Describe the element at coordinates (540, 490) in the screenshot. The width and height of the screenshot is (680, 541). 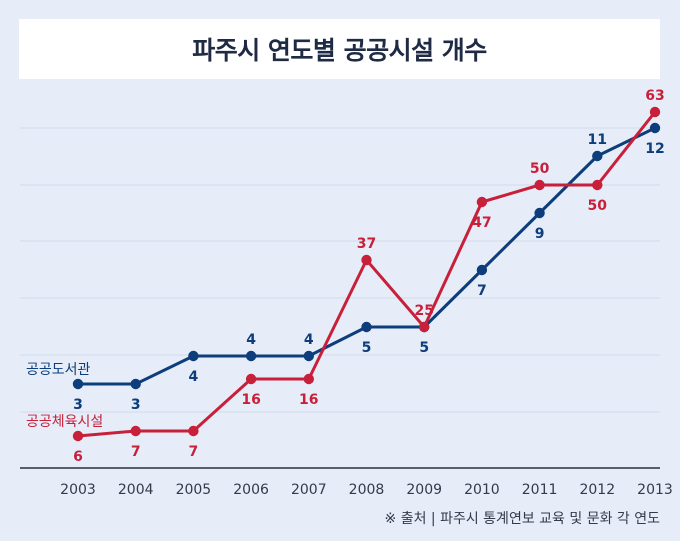
I see `x-tick-label: 2011` at that location.